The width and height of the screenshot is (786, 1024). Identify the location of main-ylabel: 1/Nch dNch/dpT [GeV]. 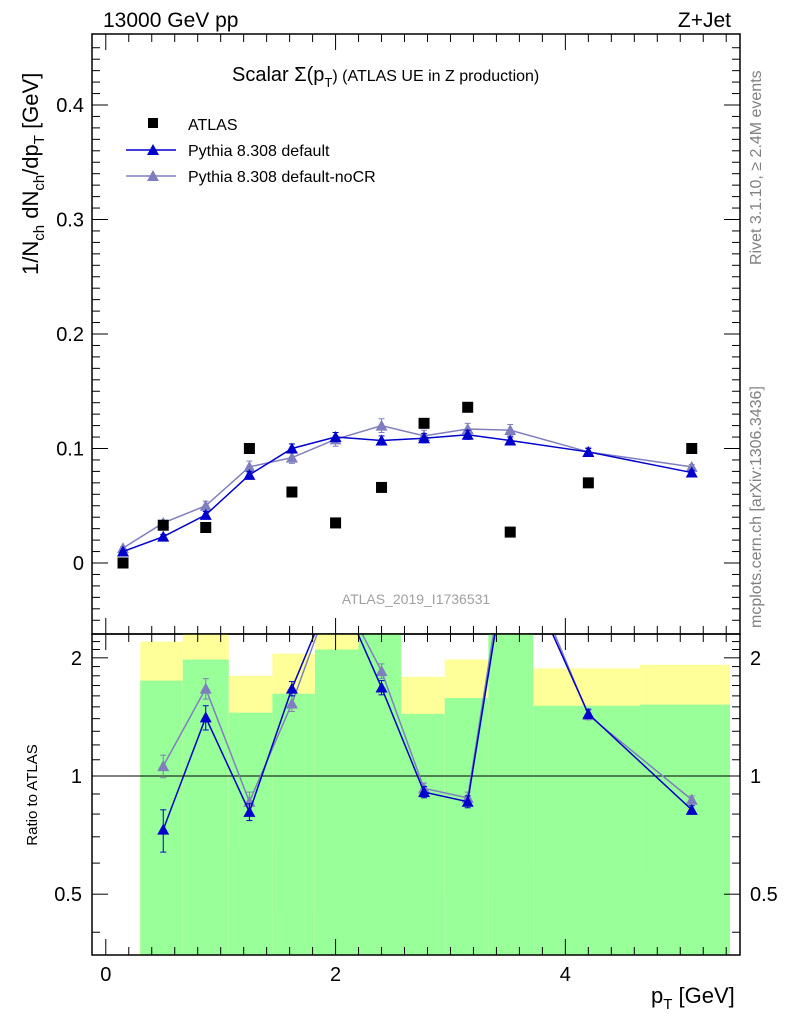
(33, 174).